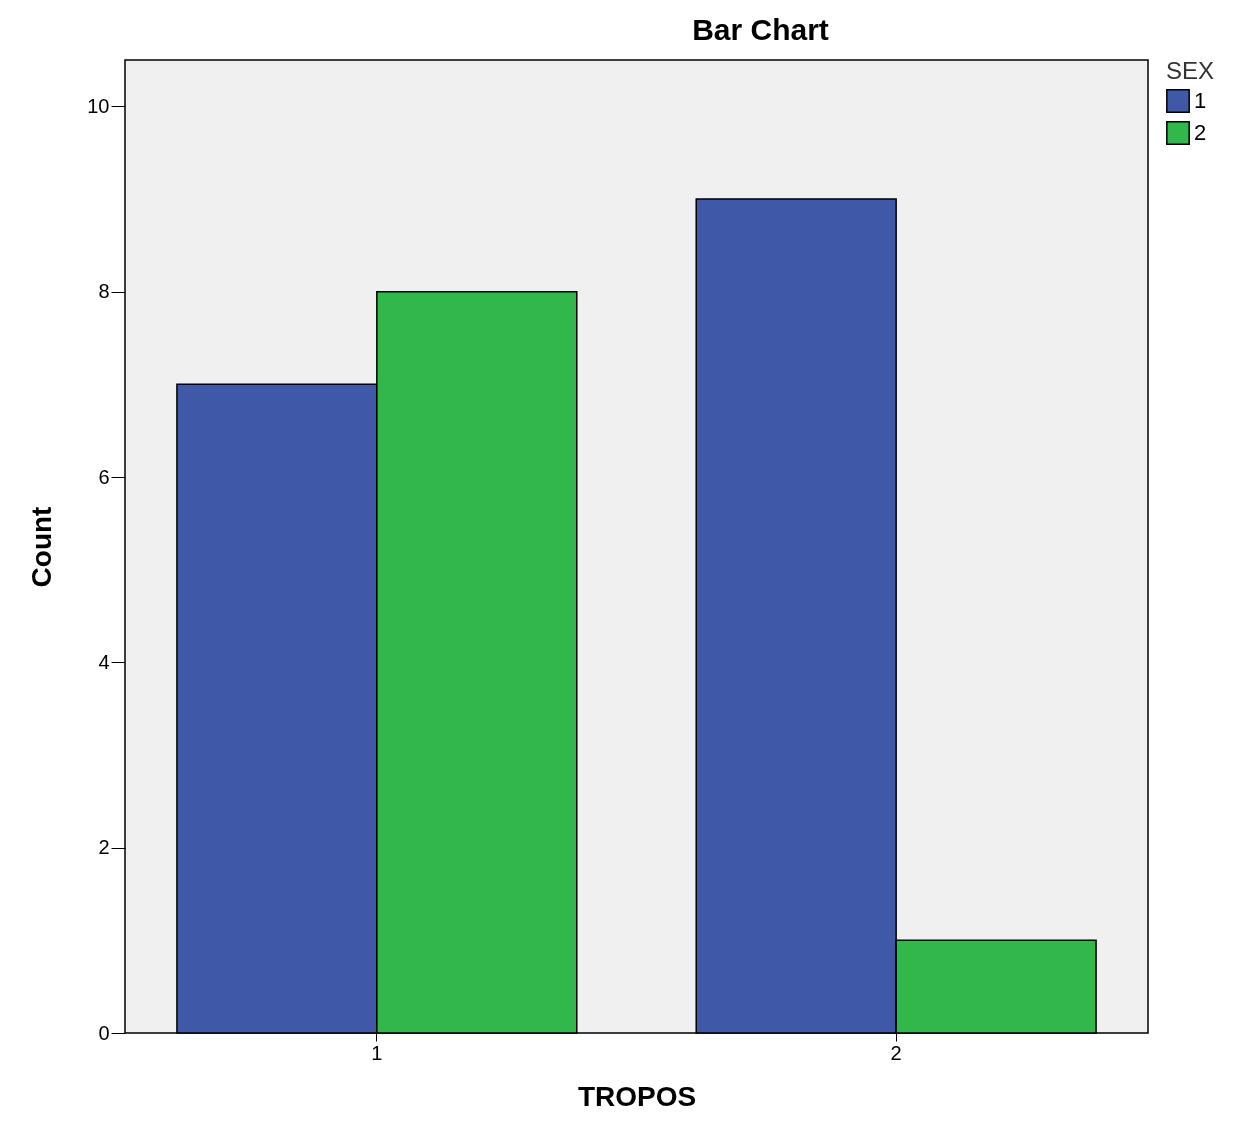  Describe the element at coordinates (104, 661) in the screenshot. I see `y-tick-label: 4` at that location.